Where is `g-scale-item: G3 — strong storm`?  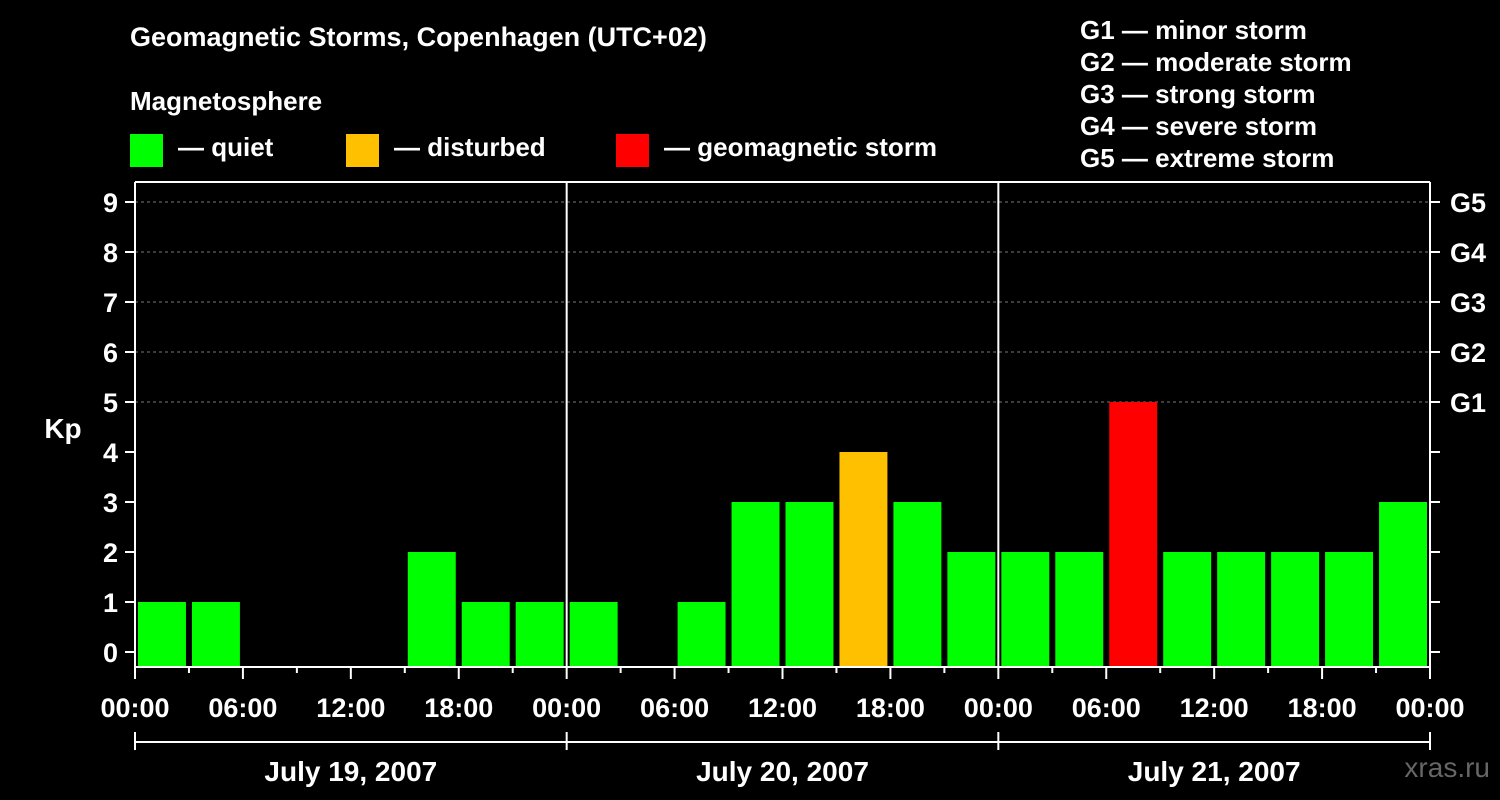
g-scale-item: G3 — strong storm is located at coordinates (1198, 94).